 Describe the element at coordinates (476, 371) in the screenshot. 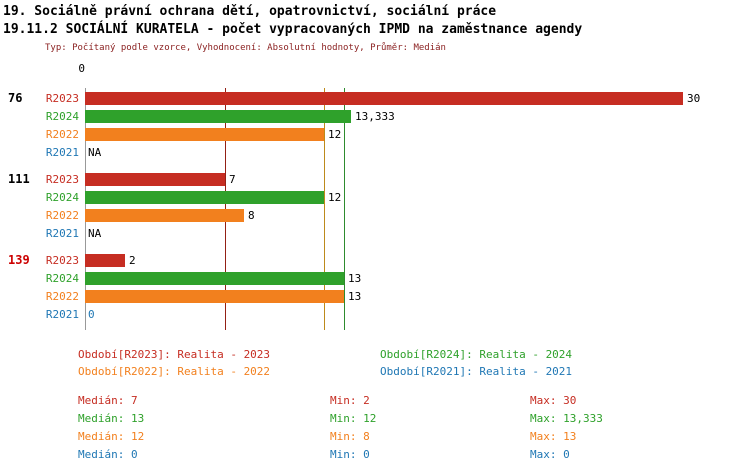

I see `legend-item-R2021: Období[R2021]: Realita - 2021` at that location.